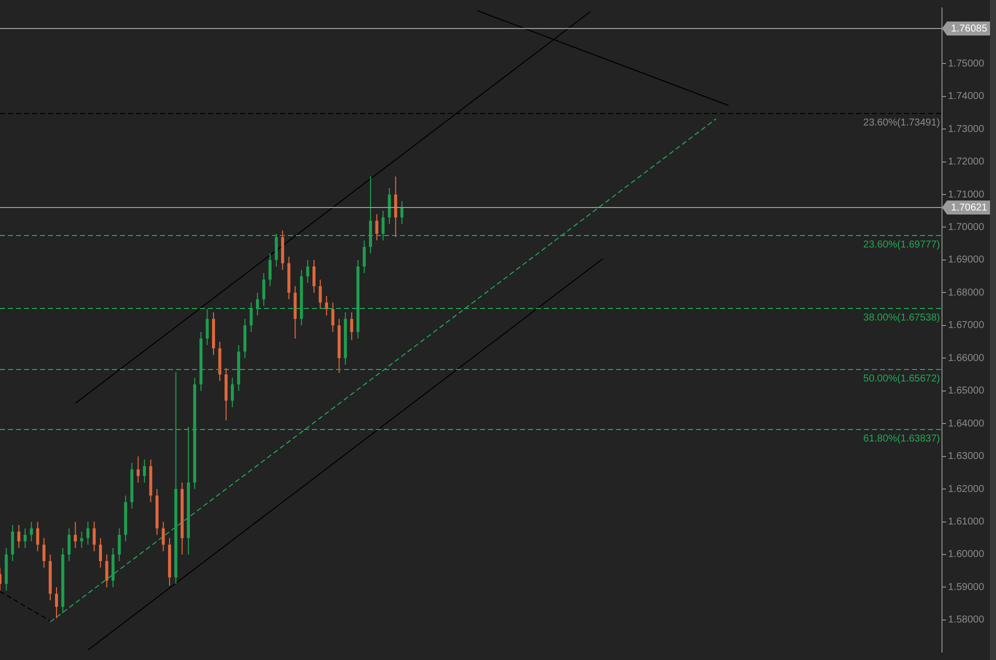 The width and height of the screenshot is (996, 660). Describe the element at coordinates (966, 554) in the screenshot. I see `y-tick-label: 1.60000` at that location.